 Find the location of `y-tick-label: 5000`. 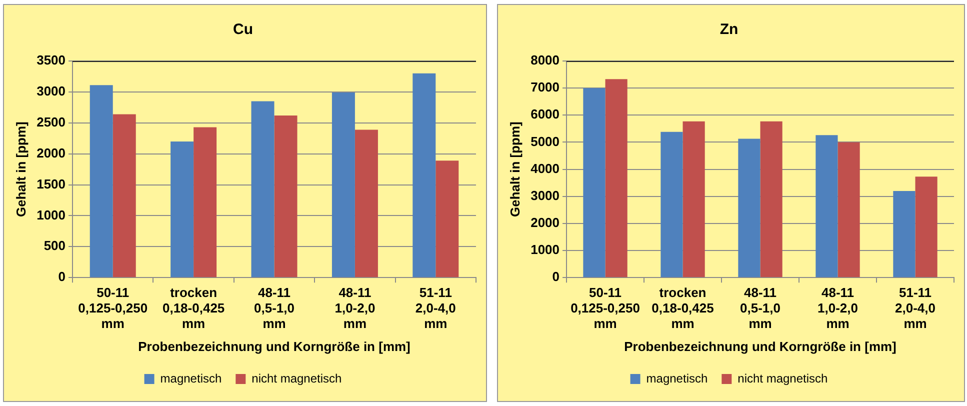

y-tick-label: 5000 is located at coordinates (545, 141).